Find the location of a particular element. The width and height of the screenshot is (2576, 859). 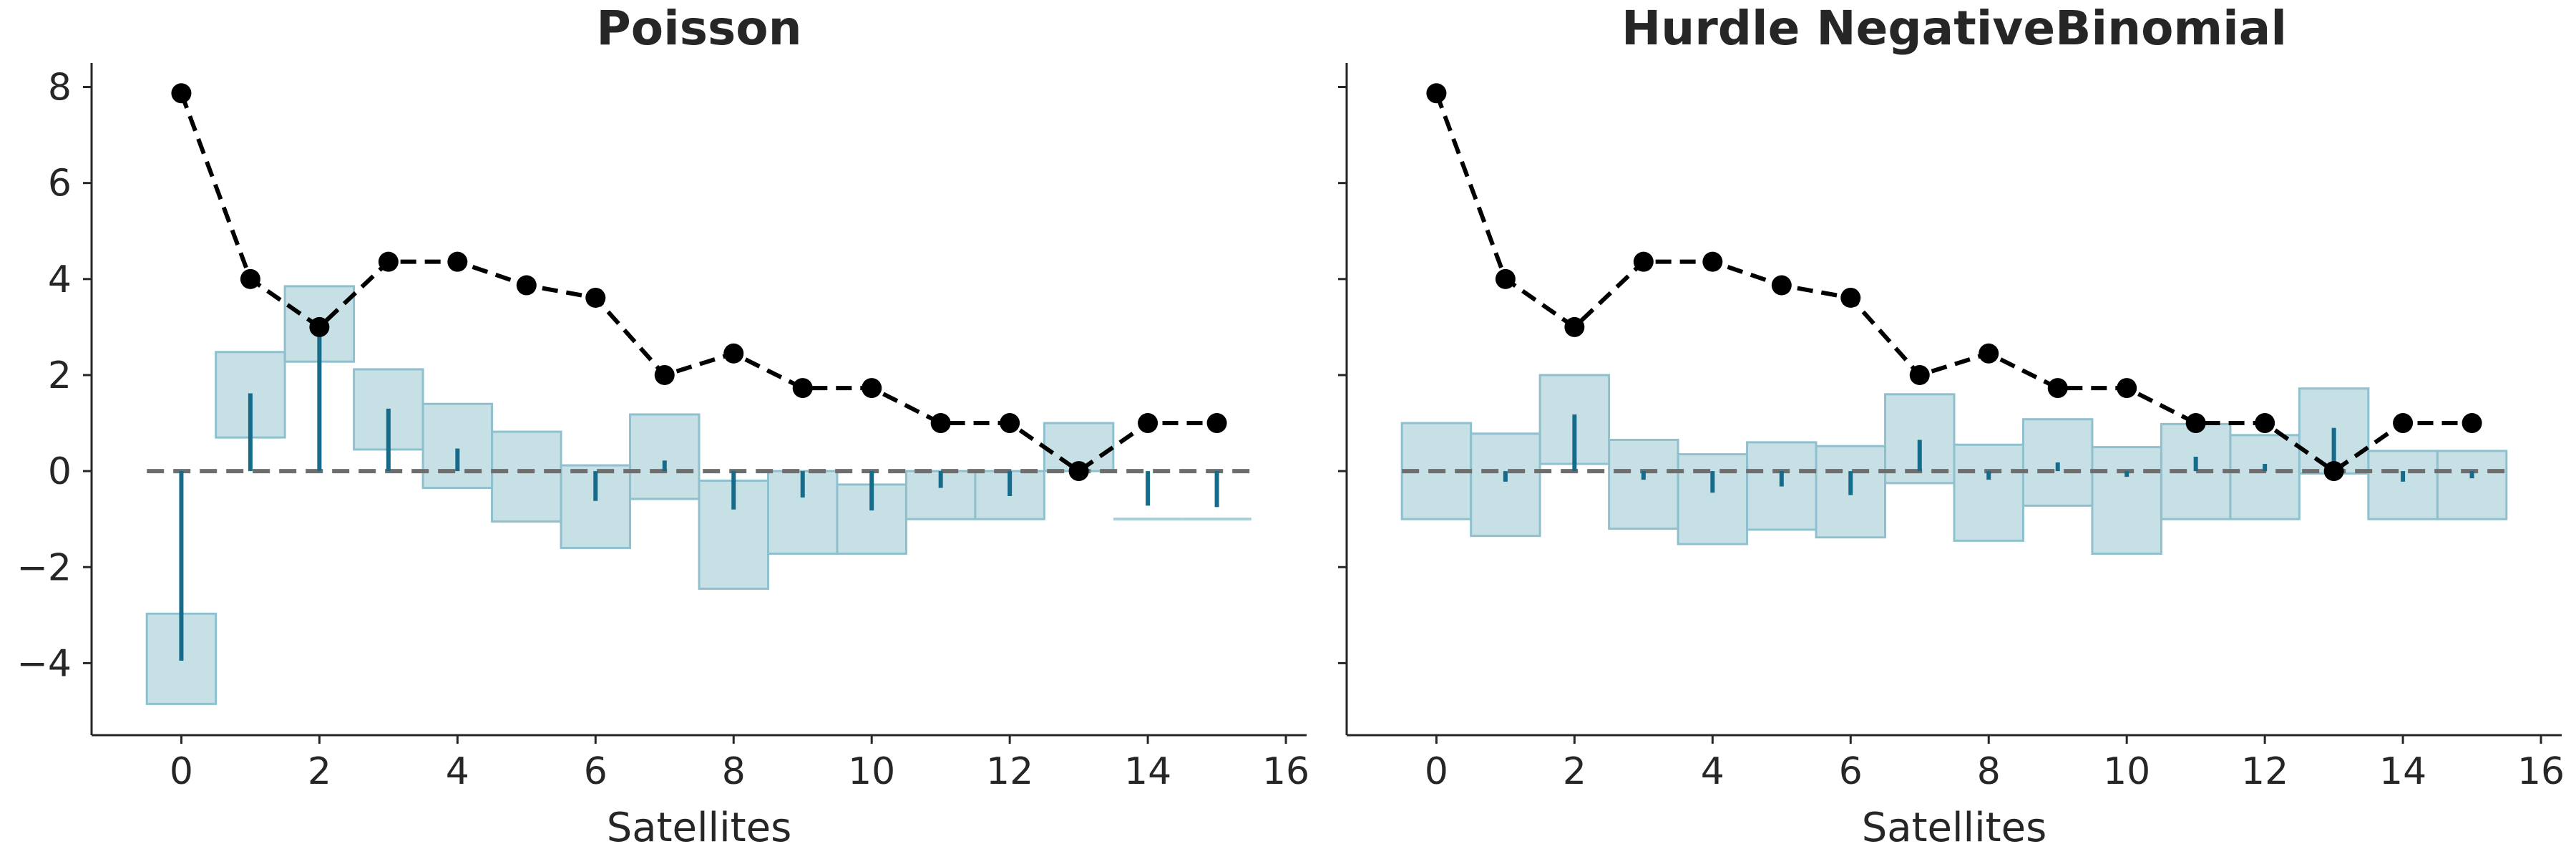

chart-title-hurdle-negativebinomial: Hurdle NegativeBinomial is located at coordinates (1954, 28).